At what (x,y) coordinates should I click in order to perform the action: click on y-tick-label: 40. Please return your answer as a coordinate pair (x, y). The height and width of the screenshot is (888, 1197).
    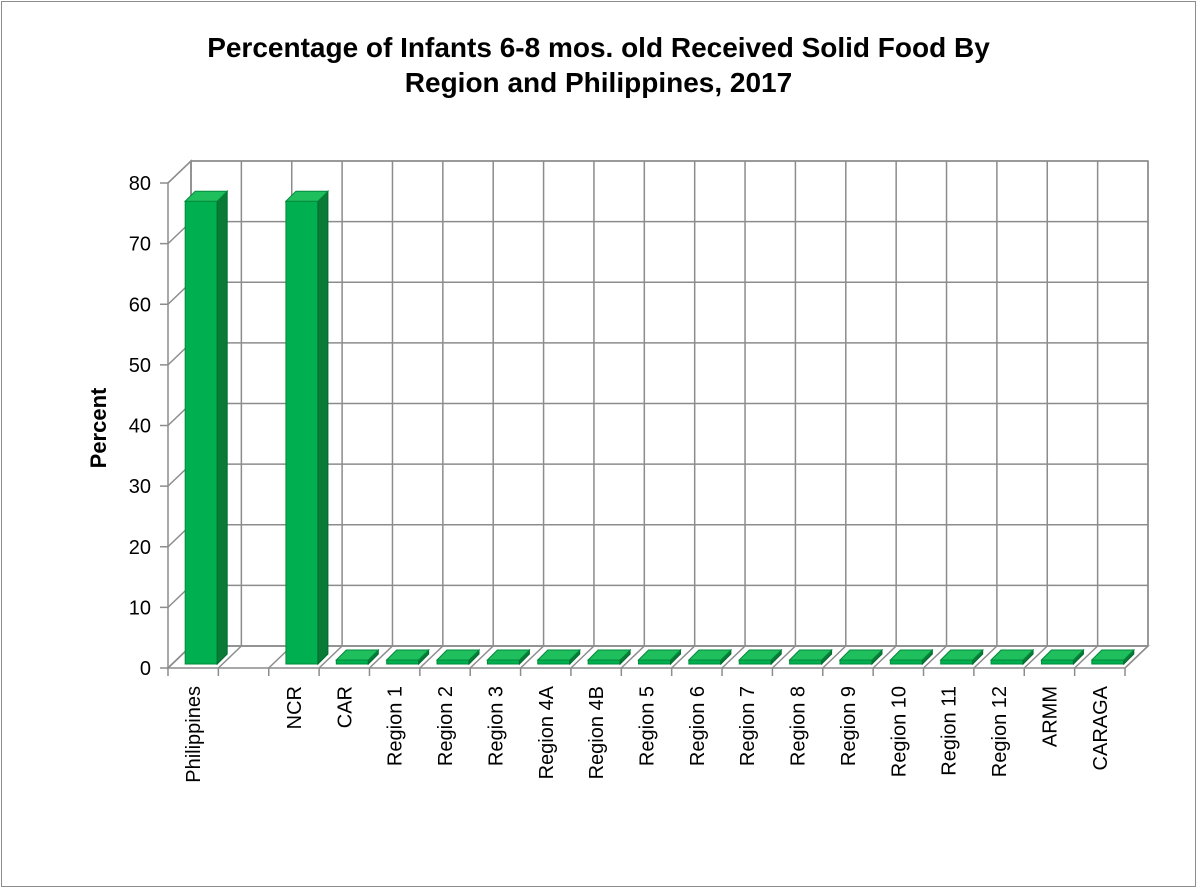
    Looking at the image, I should click on (140, 427).